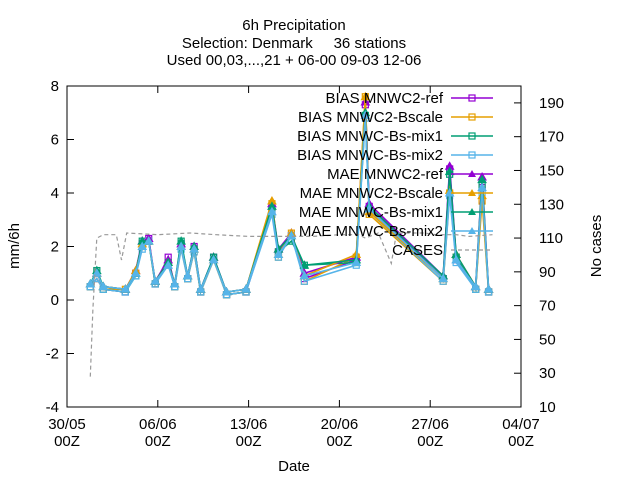  I want to click on y-axis-label: mm/6h, so click(14, 246).